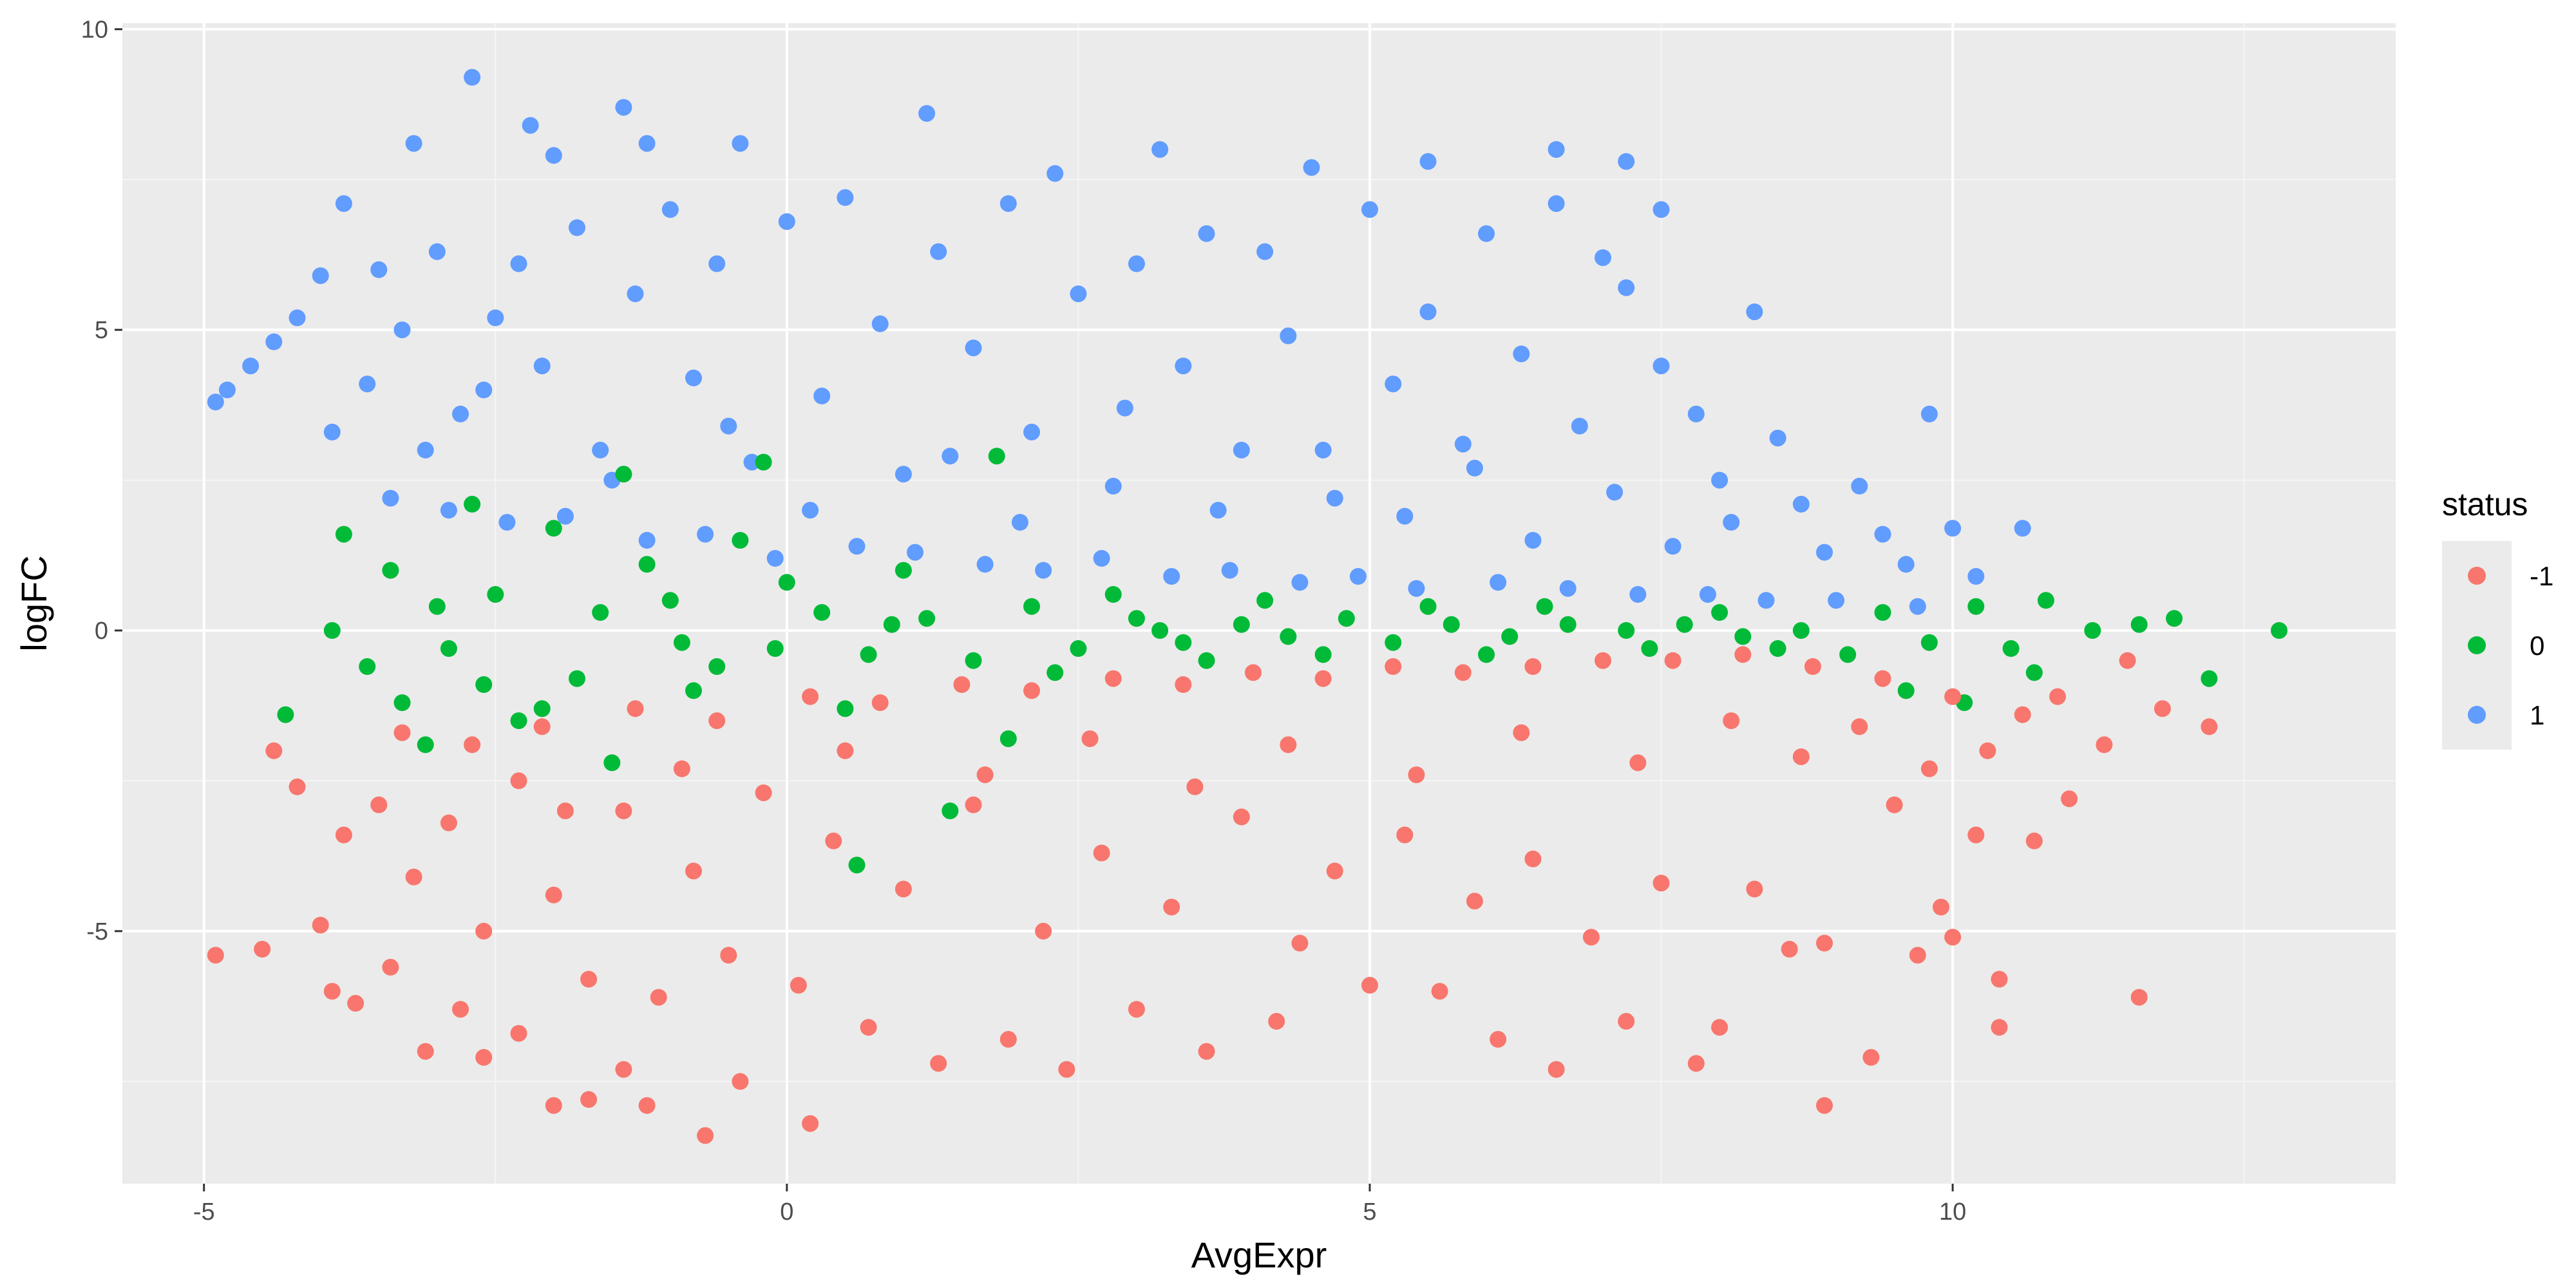 This screenshot has height=1288, width=2576. Describe the element at coordinates (101, 631) in the screenshot. I see `y-tick-label: 0` at that location.